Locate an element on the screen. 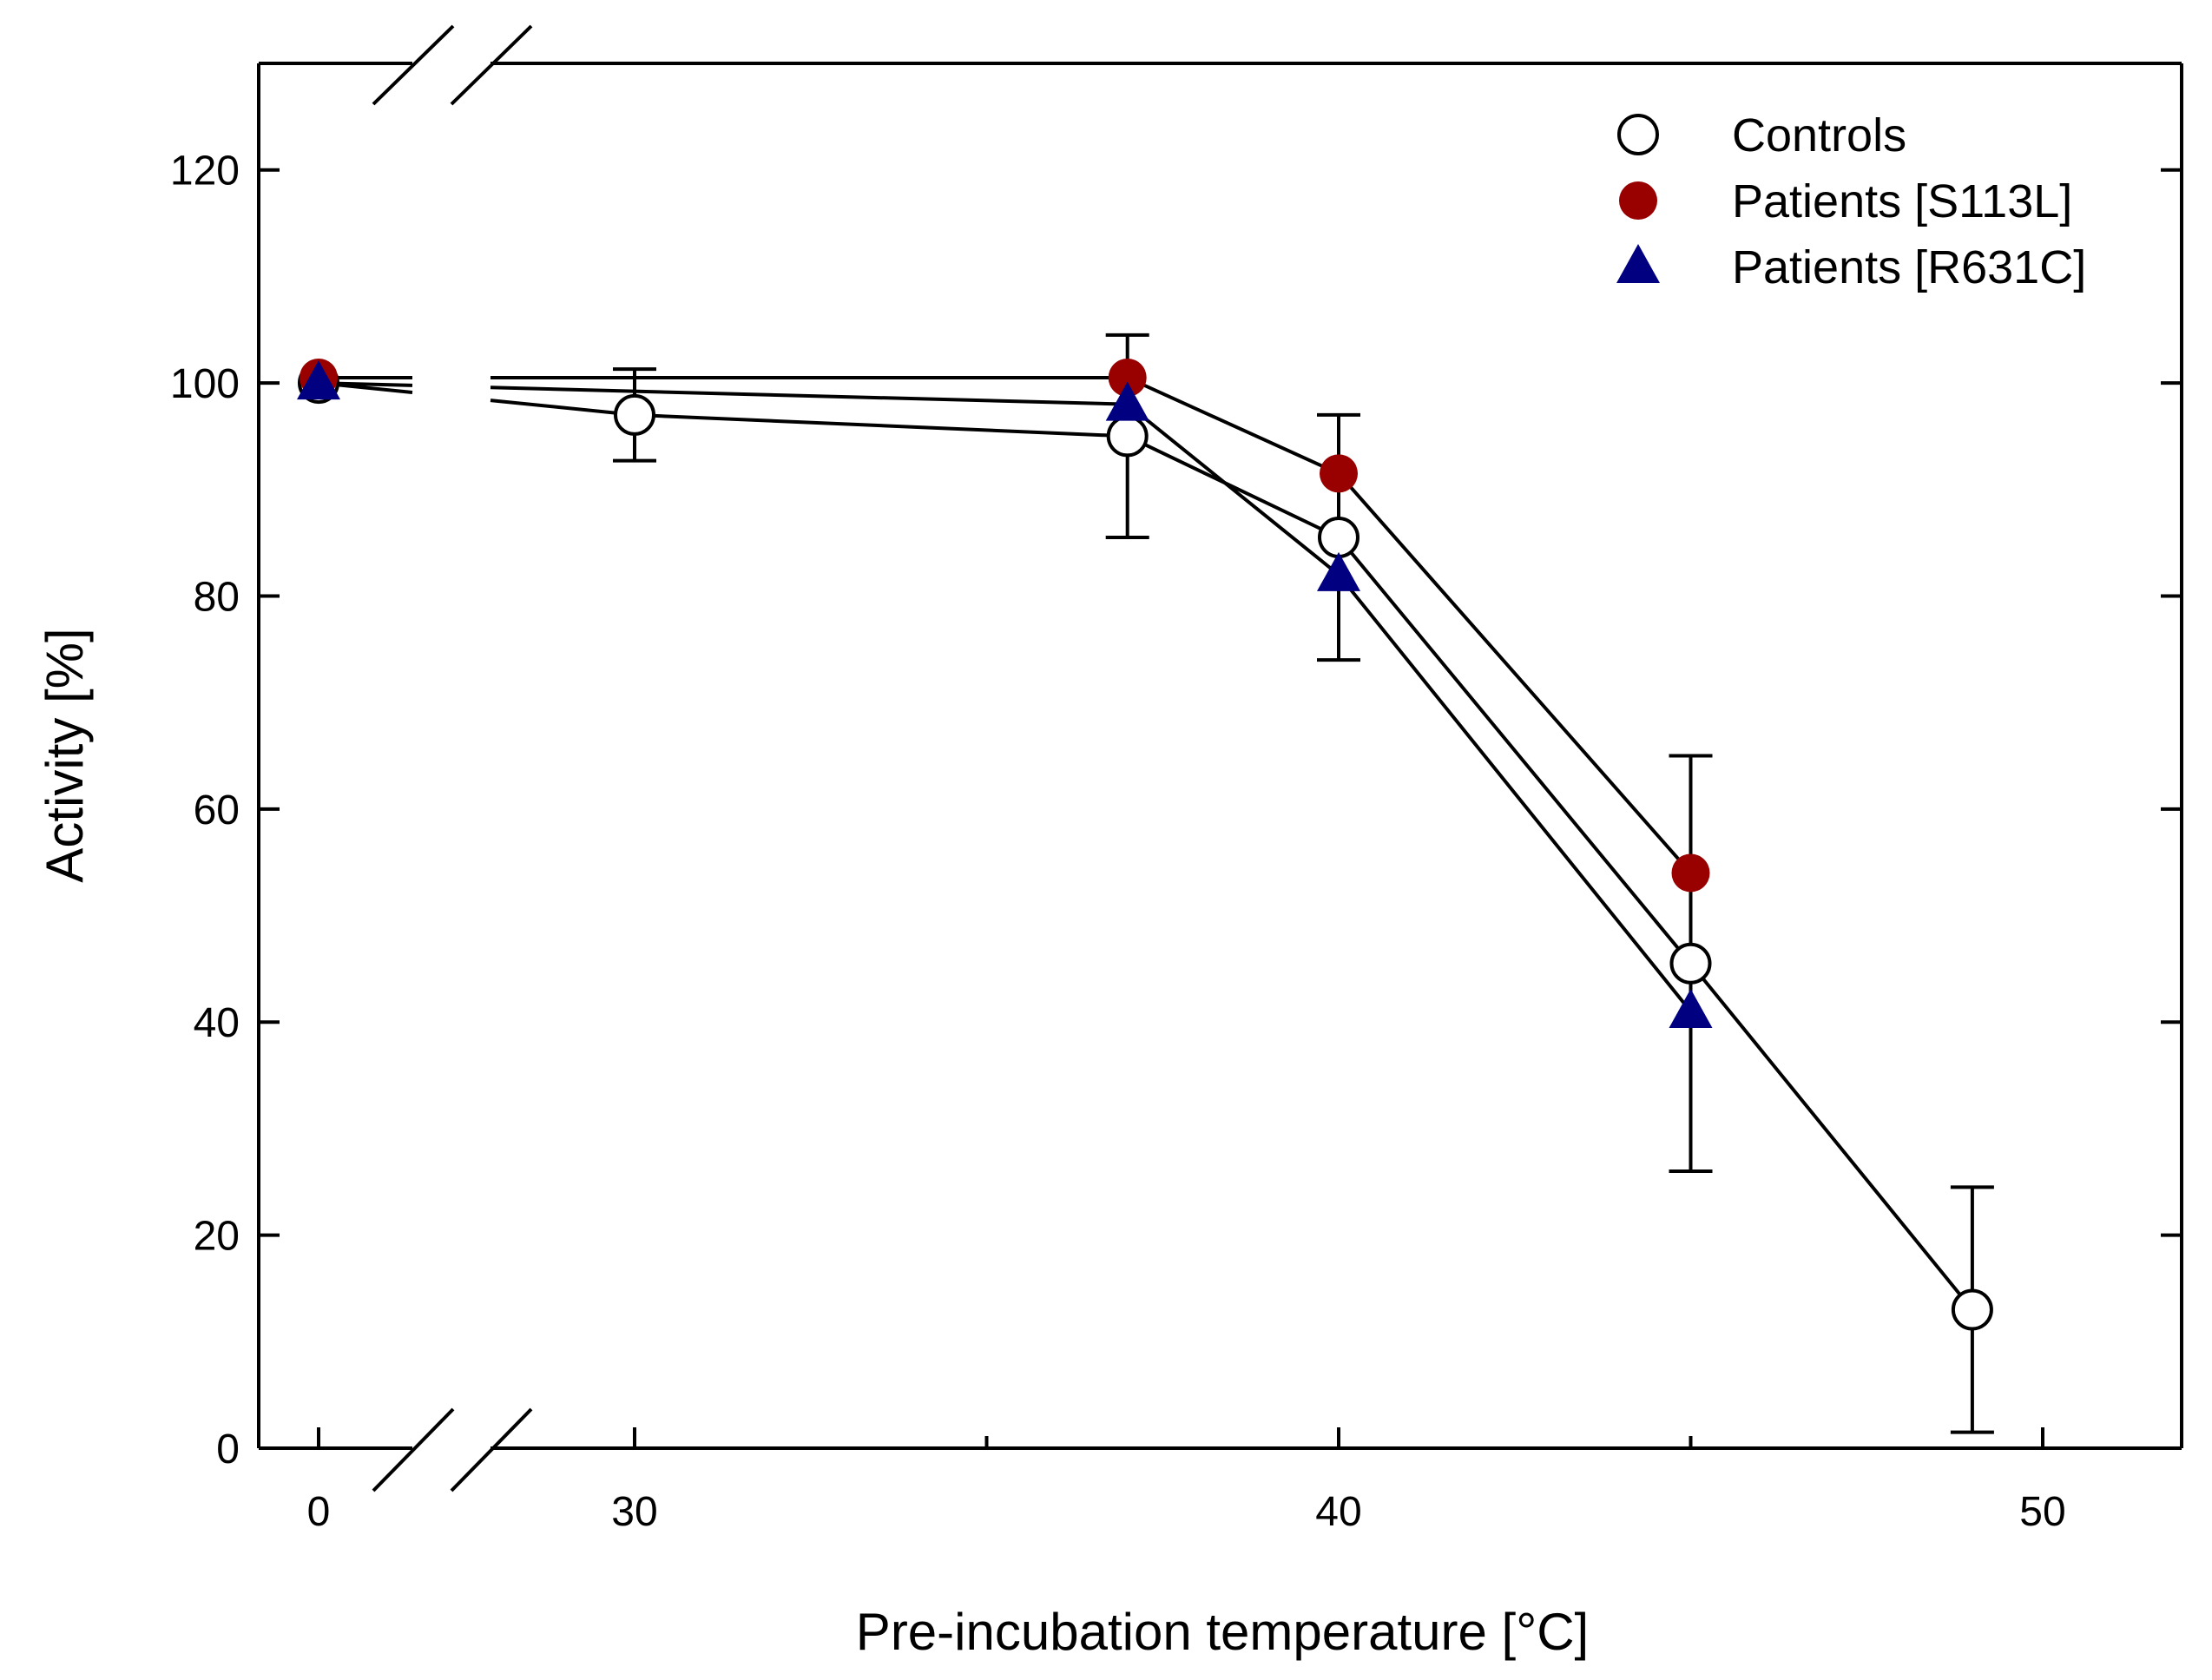 The height and width of the screenshot is (1680, 2212). y-axis-title: Activity [%] is located at coordinates (65, 755).